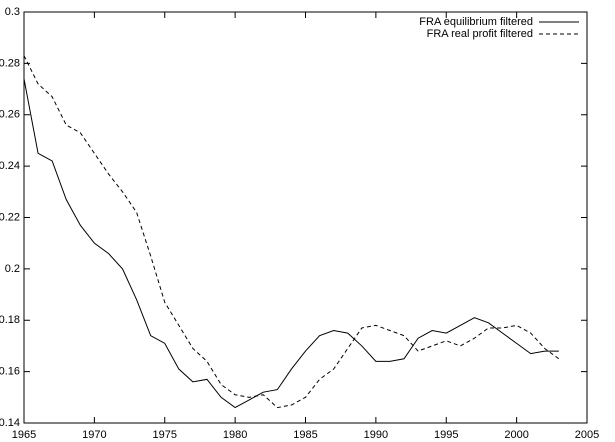 The width and height of the screenshot is (615, 442). What do you see at coordinates (94, 435) in the screenshot?
I see `x-tick-label: 1970` at bounding box center [94, 435].